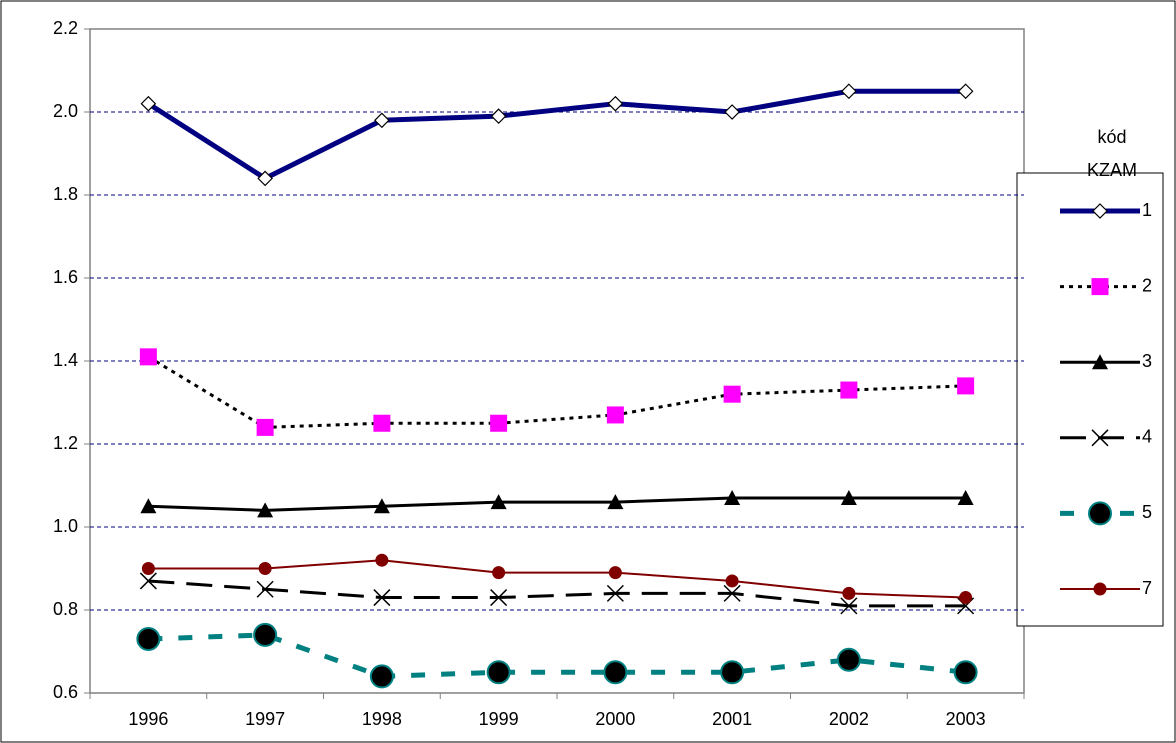  What do you see at coordinates (148, 719) in the screenshot?
I see `x-tick-label: 1996` at bounding box center [148, 719].